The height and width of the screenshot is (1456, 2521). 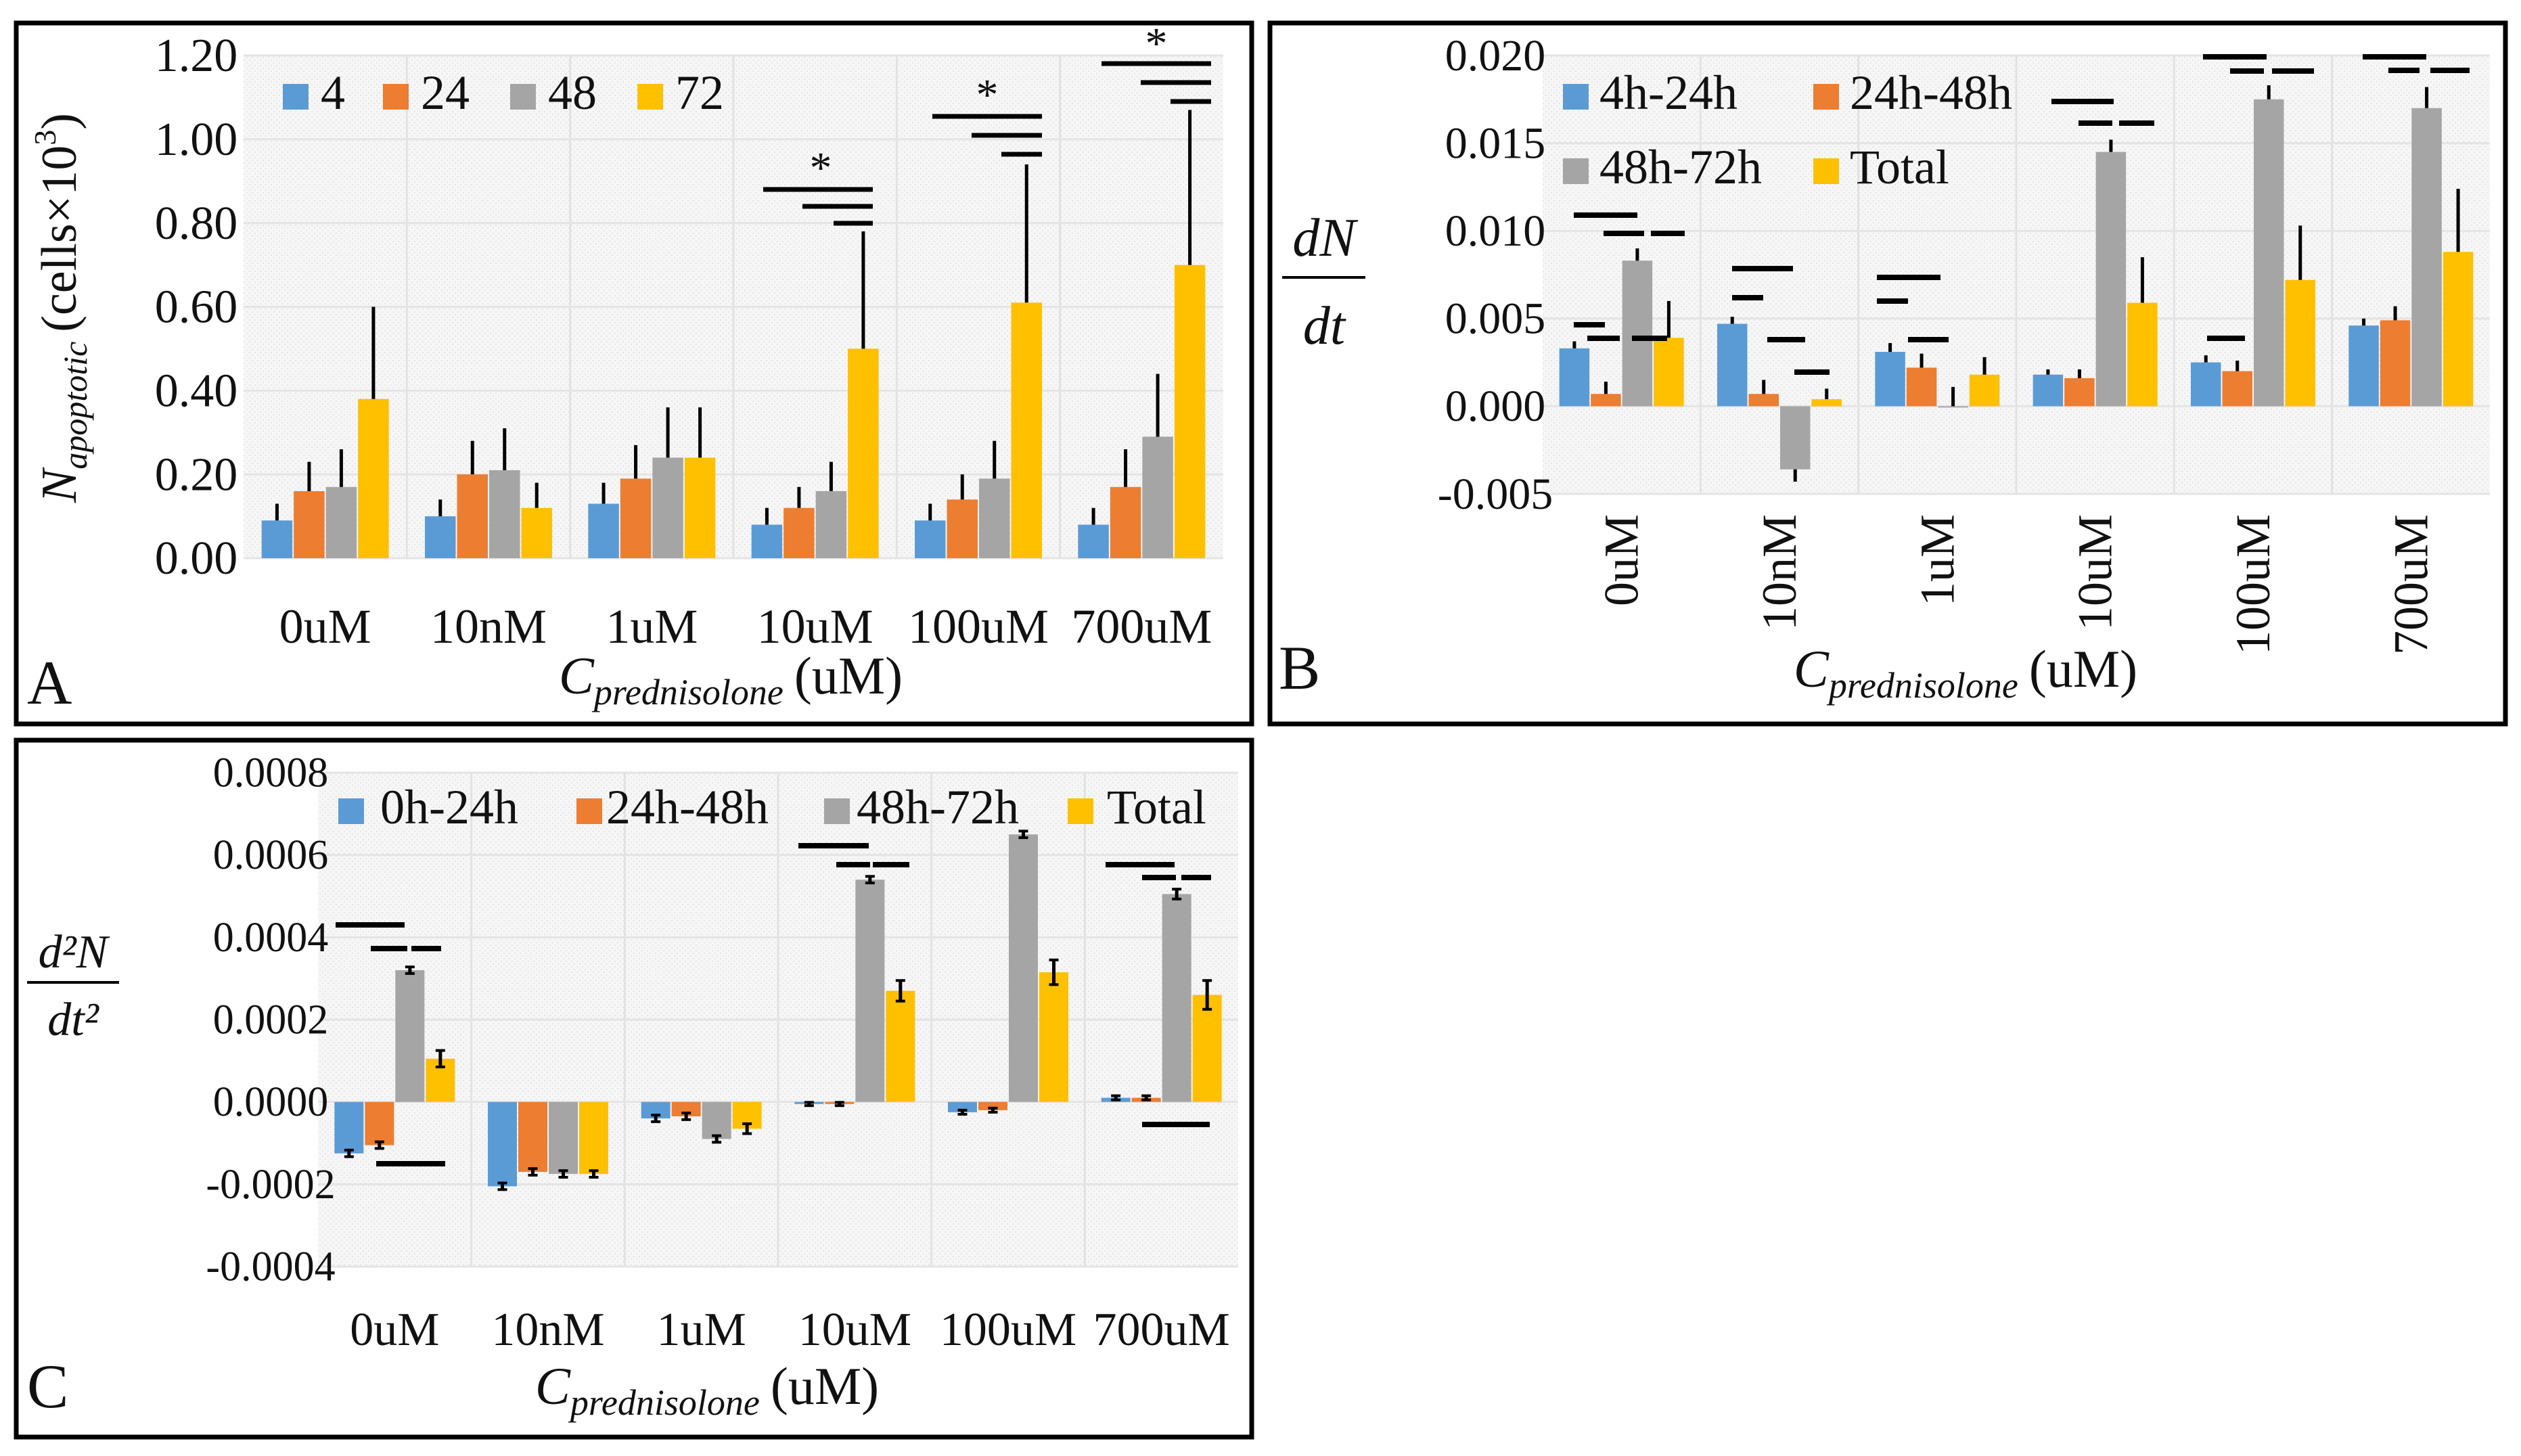 I want to click on panel-a-x-axis-label: Cprednisolone (uM), so click(x=731, y=679).